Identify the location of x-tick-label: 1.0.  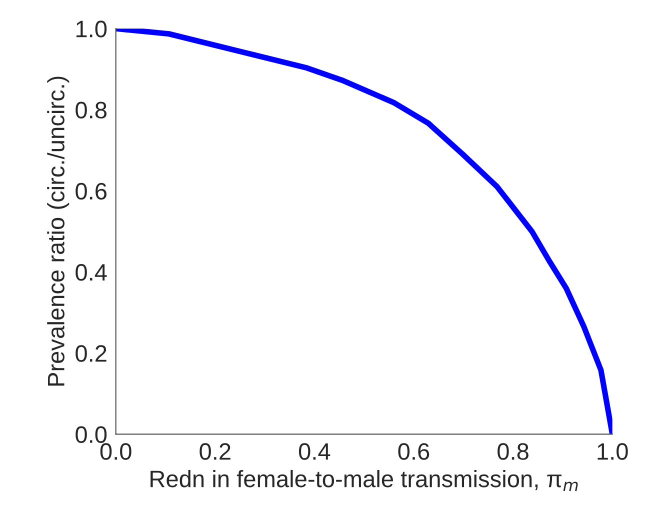
(613, 451).